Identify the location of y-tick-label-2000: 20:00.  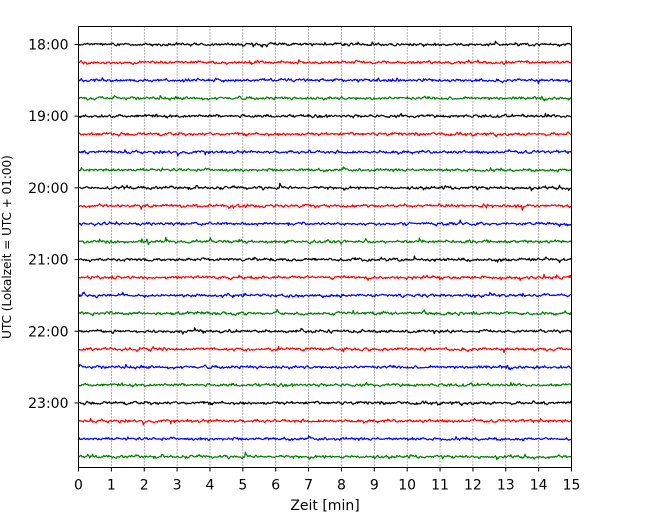
(48, 189).